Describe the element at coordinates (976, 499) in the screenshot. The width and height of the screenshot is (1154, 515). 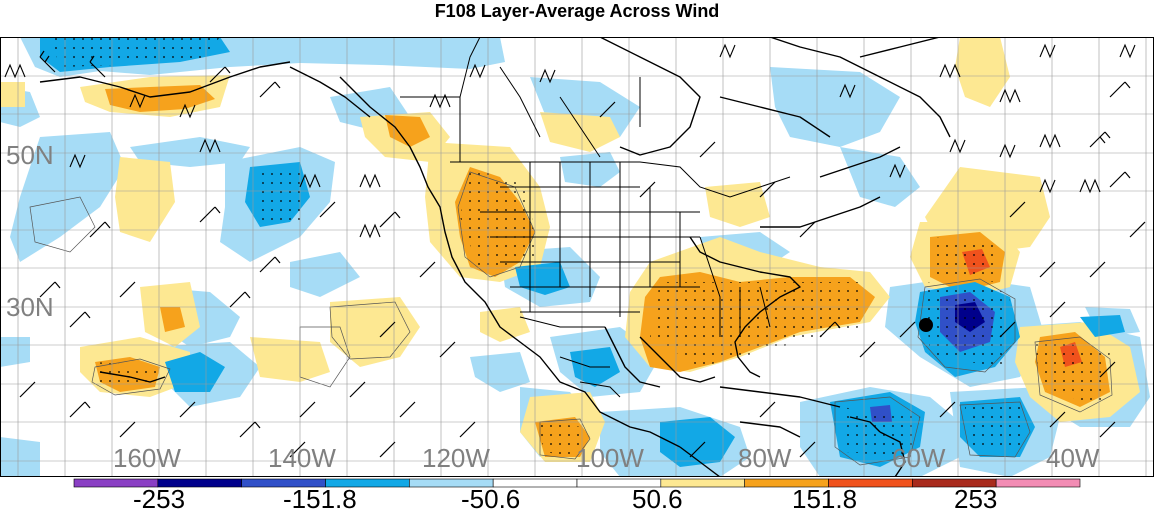
I see `colorbar-label-253: 253` at that location.